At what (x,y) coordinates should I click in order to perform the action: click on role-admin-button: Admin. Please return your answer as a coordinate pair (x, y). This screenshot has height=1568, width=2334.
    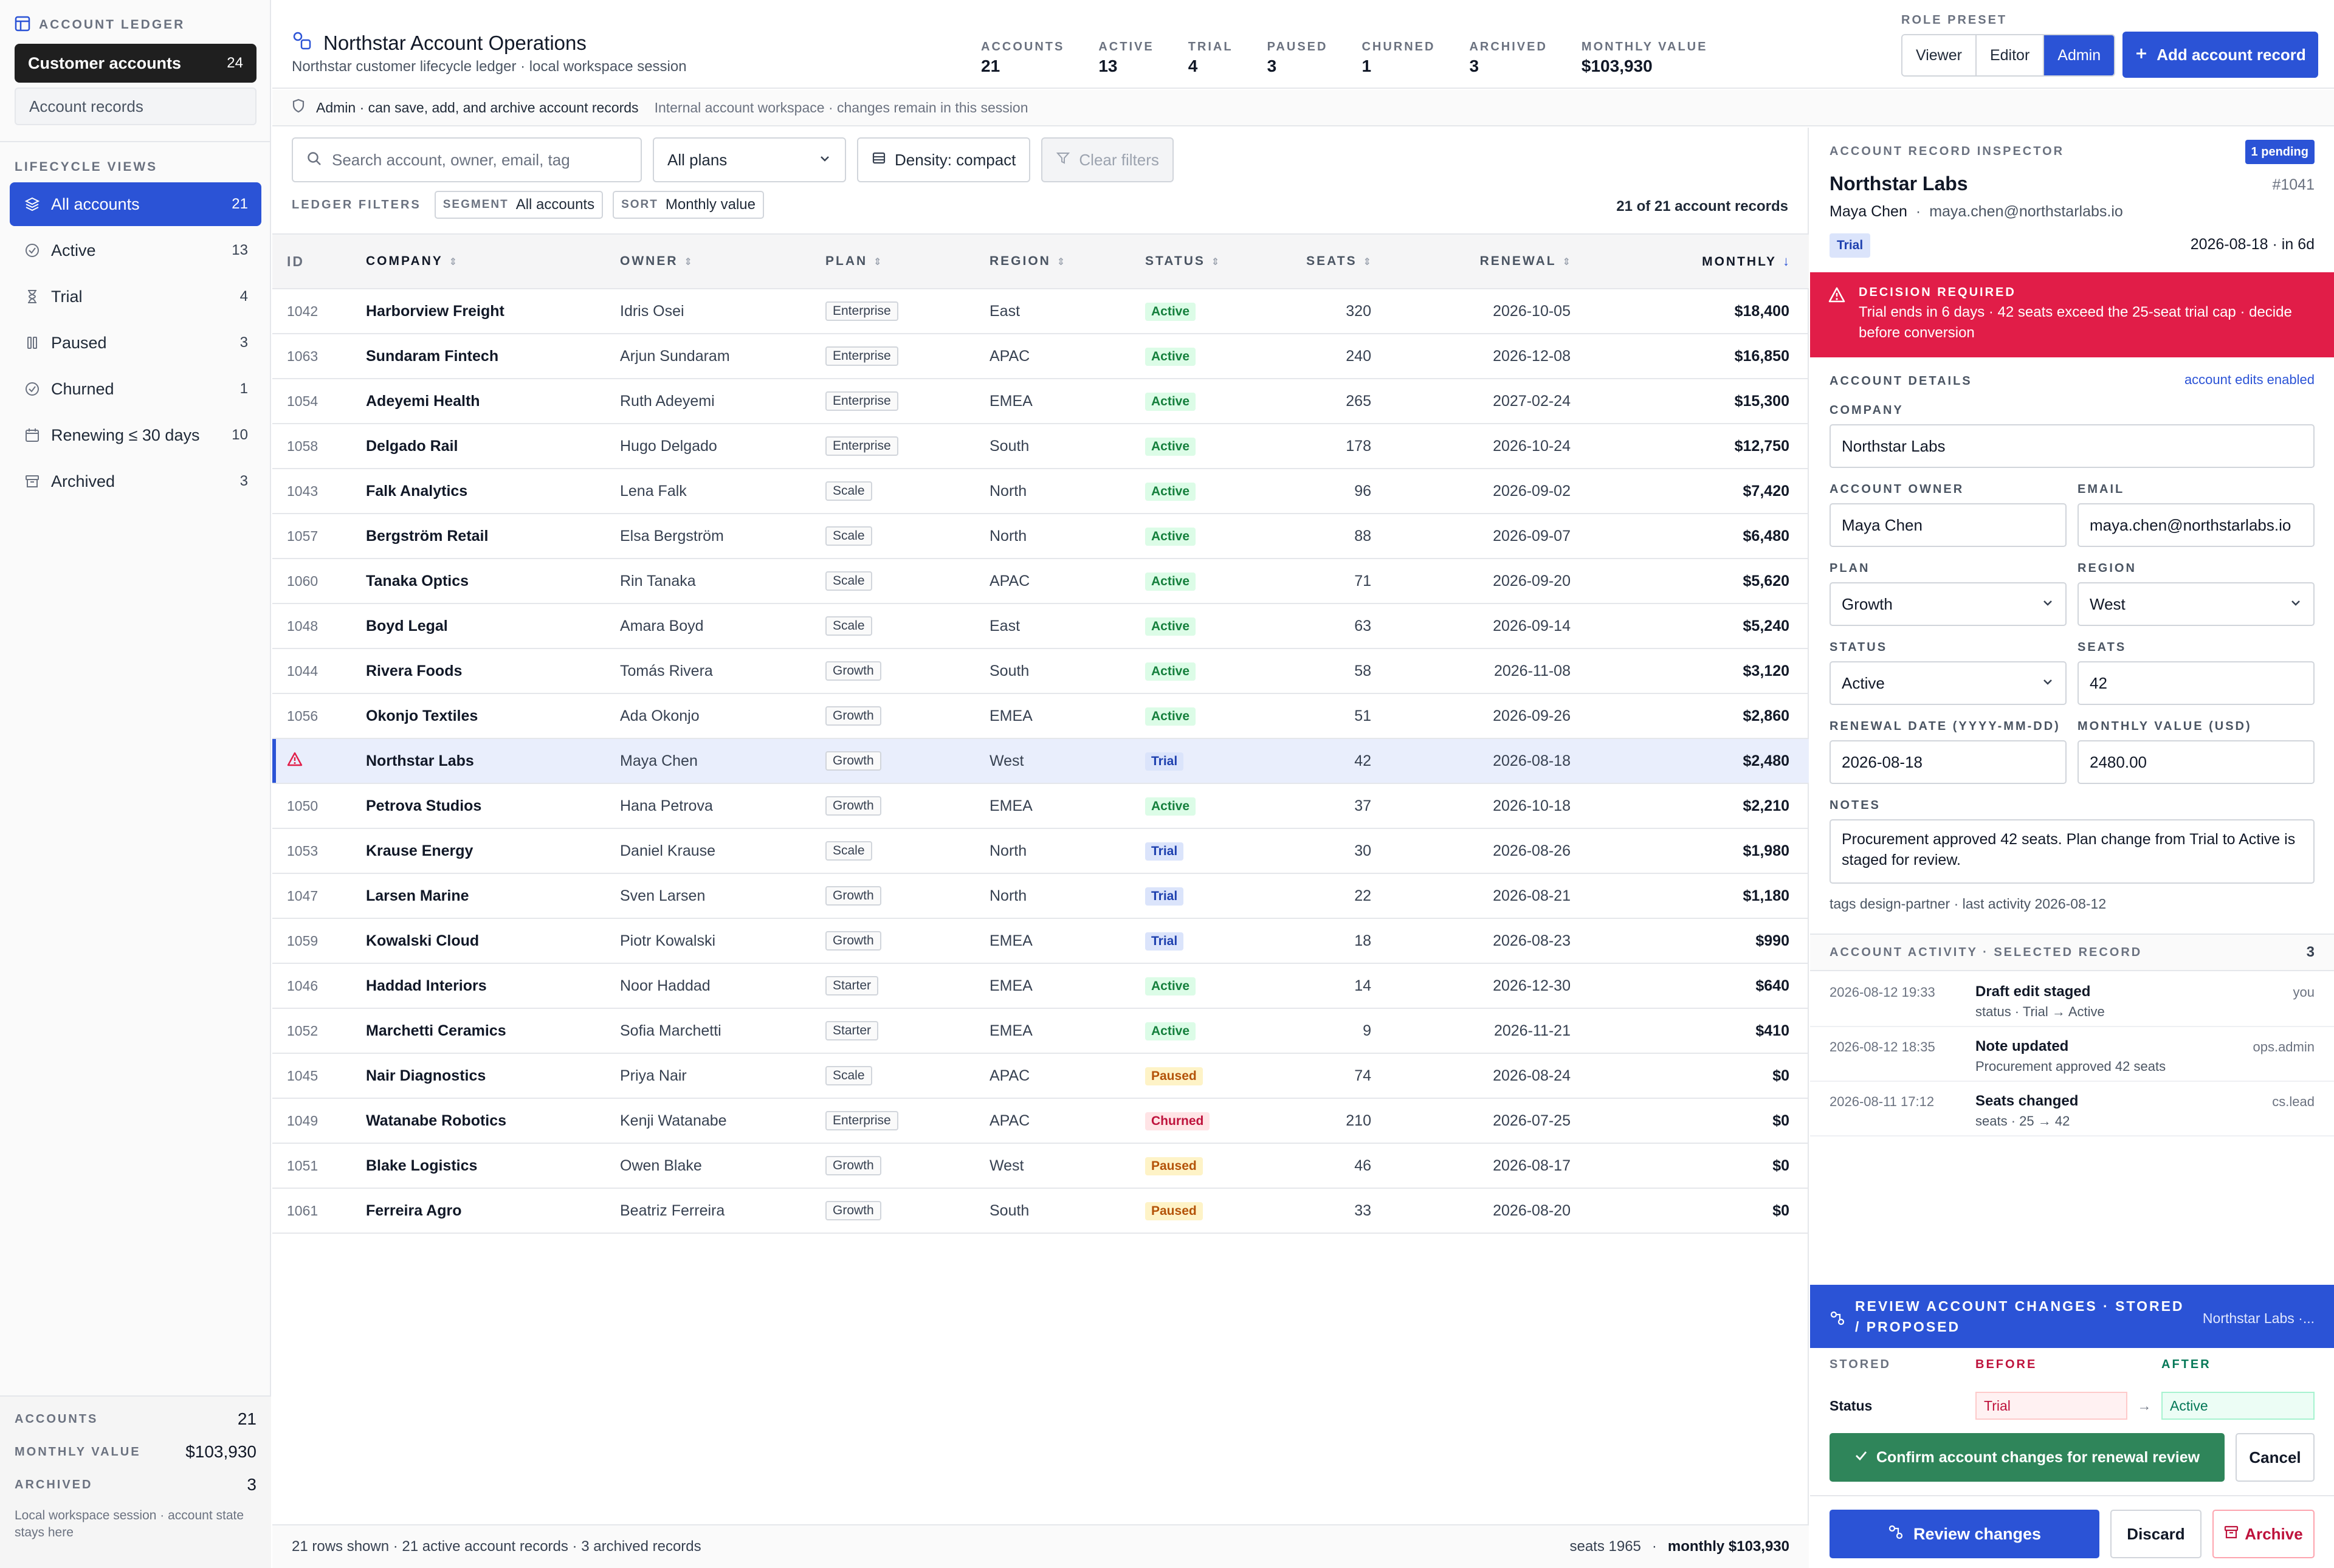
    Looking at the image, I should click on (2079, 55).